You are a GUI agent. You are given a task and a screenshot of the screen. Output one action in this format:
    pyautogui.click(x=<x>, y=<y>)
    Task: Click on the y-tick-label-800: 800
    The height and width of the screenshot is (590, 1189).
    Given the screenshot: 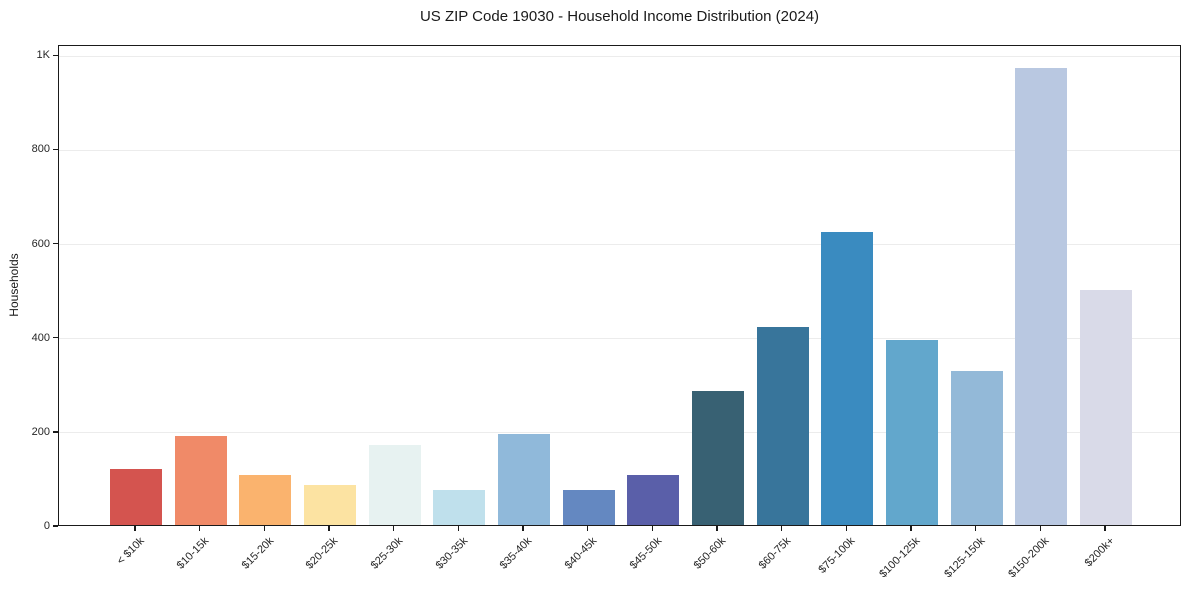 What is the action you would take?
    pyautogui.click(x=40, y=149)
    